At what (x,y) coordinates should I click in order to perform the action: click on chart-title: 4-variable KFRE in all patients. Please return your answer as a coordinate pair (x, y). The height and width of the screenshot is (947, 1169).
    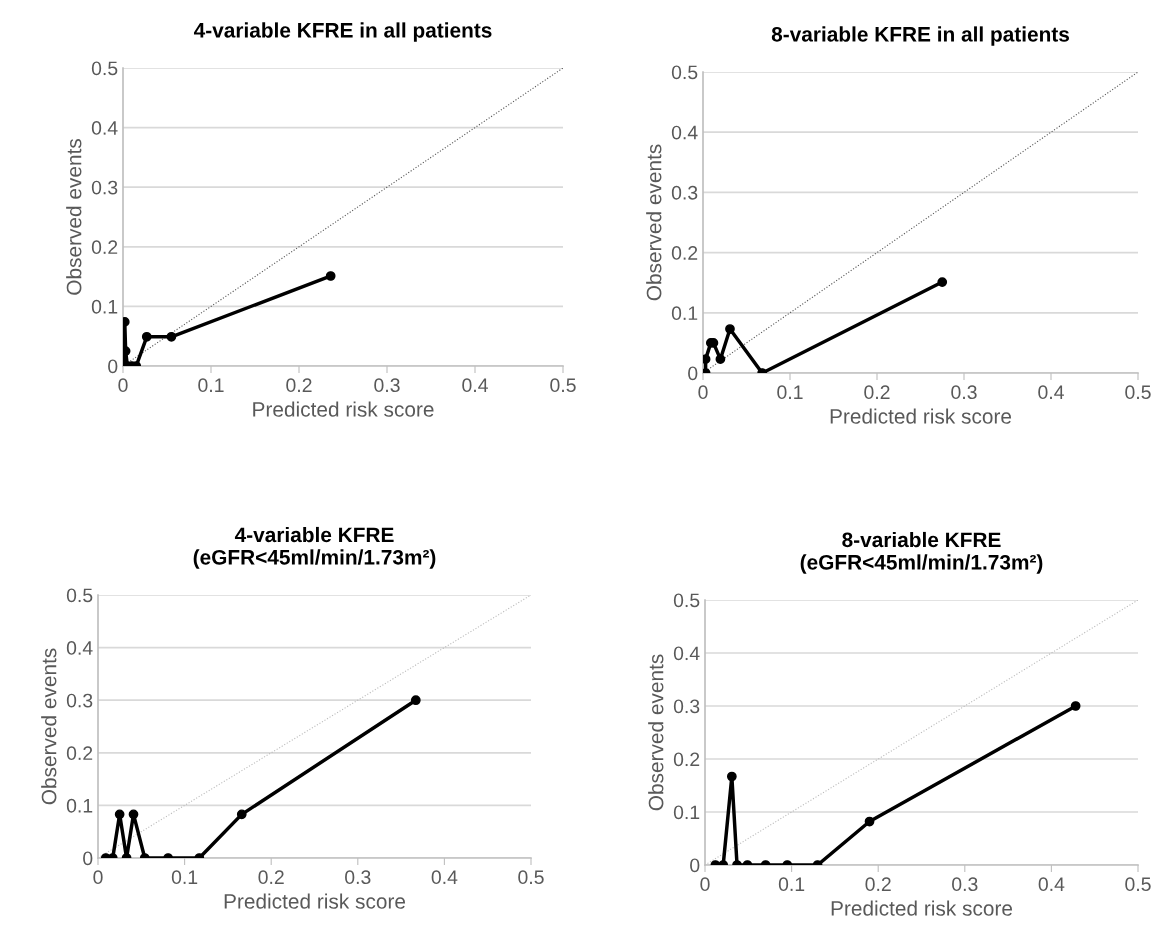
    Looking at the image, I should click on (342, 32).